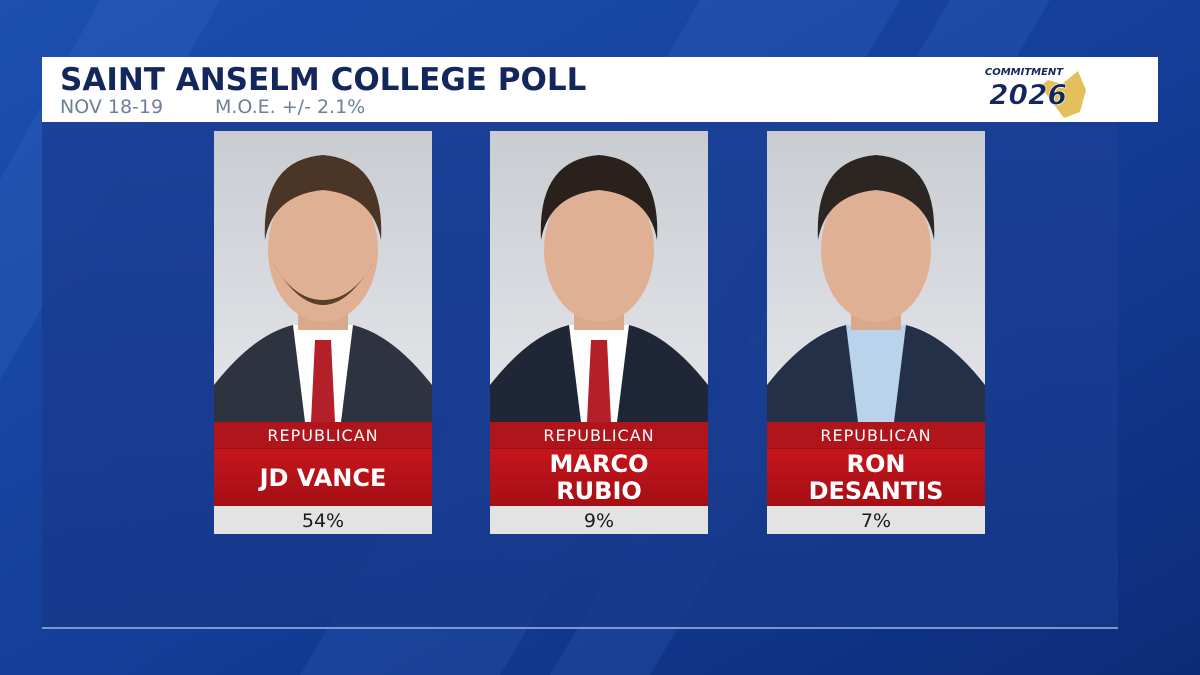 Image resolution: width=1200 pixels, height=675 pixels. What do you see at coordinates (111, 107) in the screenshot?
I see `poll-dates: NOV 18-19` at bounding box center [111, 107].